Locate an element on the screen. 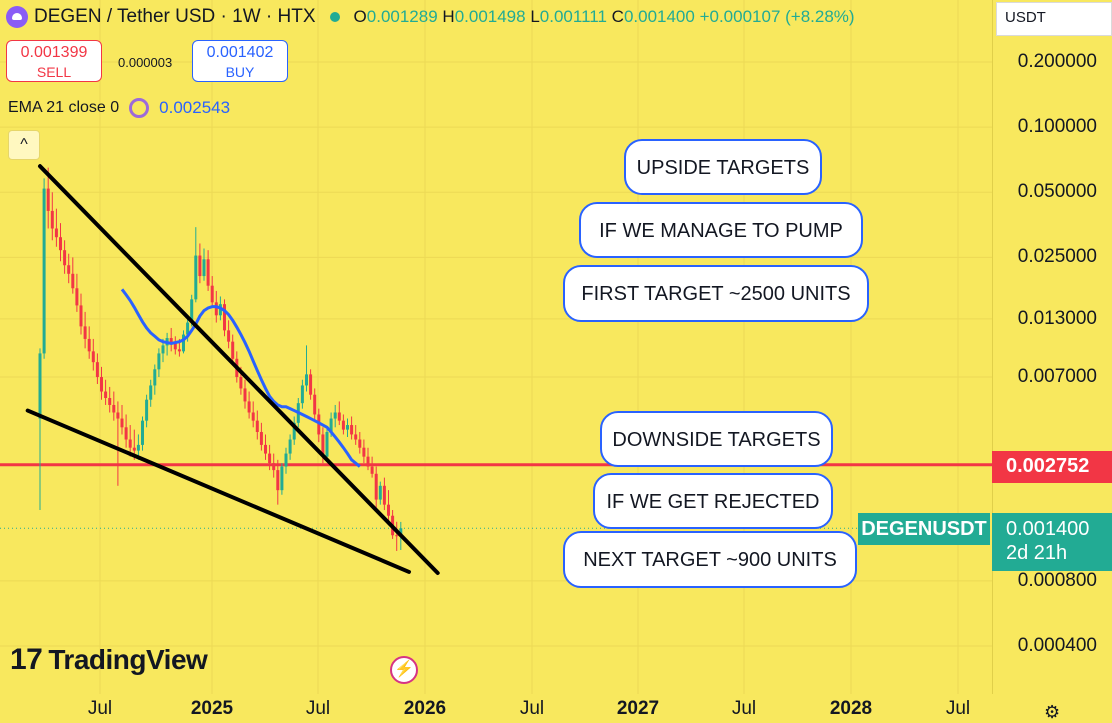 Image resolution: width=1112 pixels, height=723 pixels. currency-select: USDT is located at coordinates (1054, 19).